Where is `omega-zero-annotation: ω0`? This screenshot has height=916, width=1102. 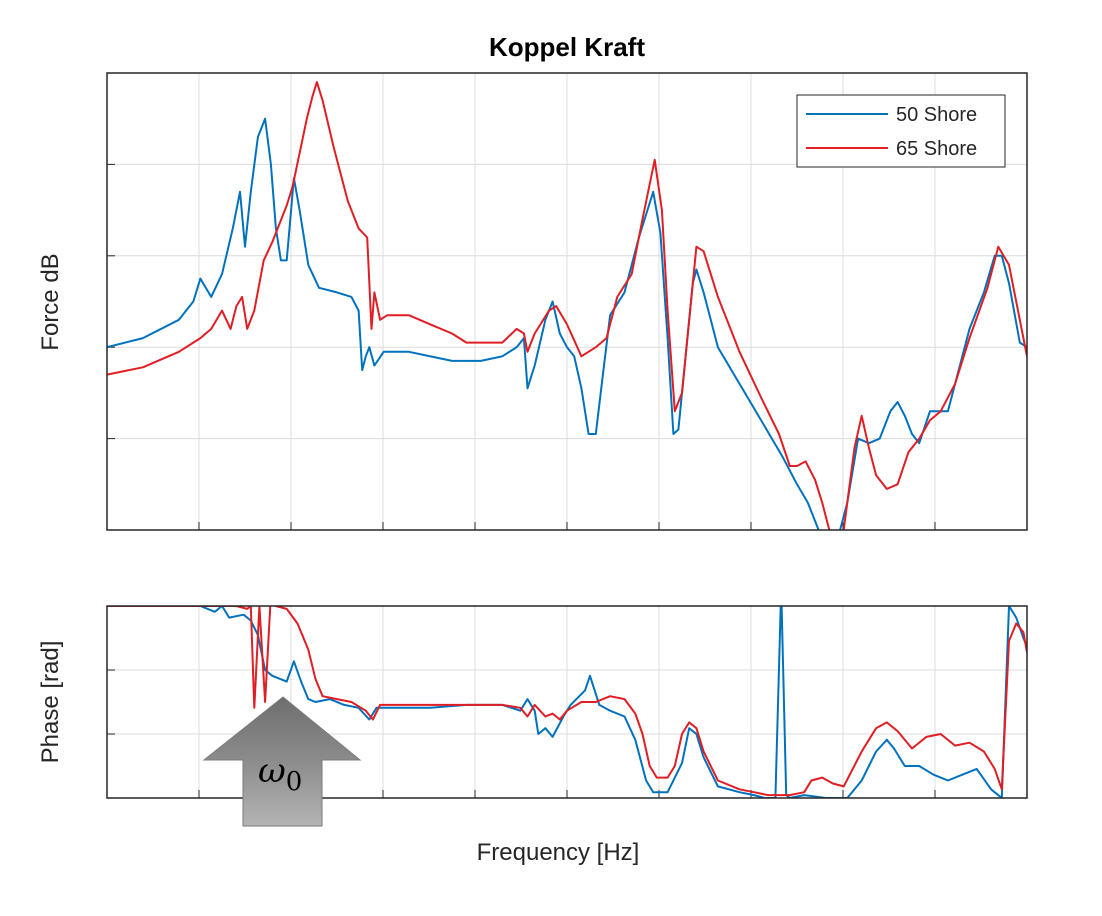 omega-zero-annotation: ω0 is located at coordinates (282, 761).